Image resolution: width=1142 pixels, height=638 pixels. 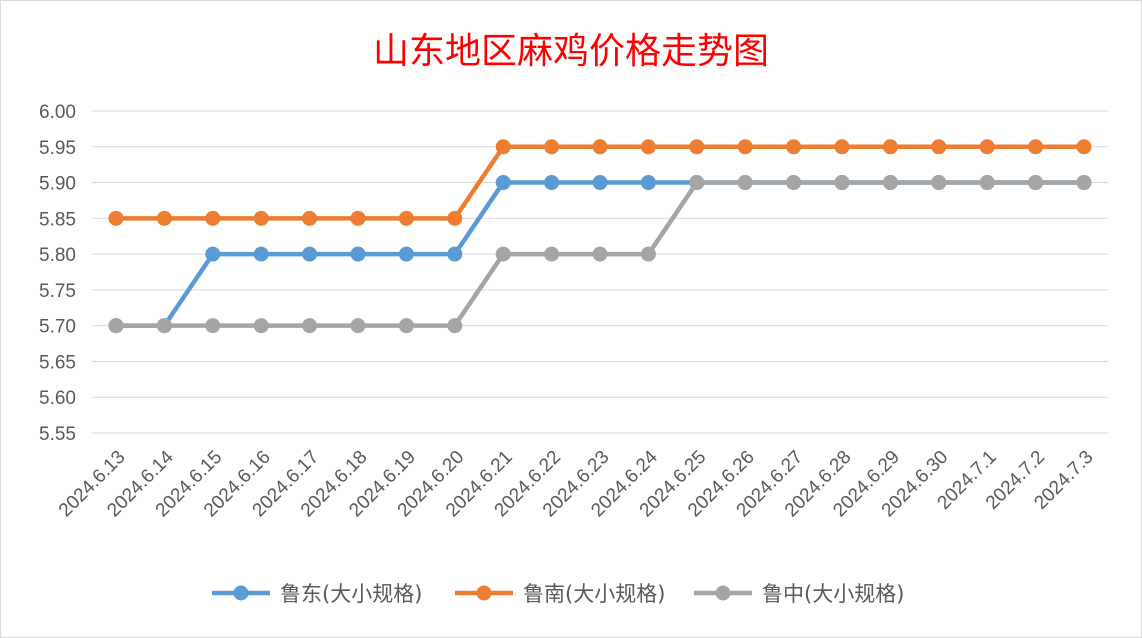 I want to click on legend-label: 鲁中(大小规格), so click(x=833, y=594).